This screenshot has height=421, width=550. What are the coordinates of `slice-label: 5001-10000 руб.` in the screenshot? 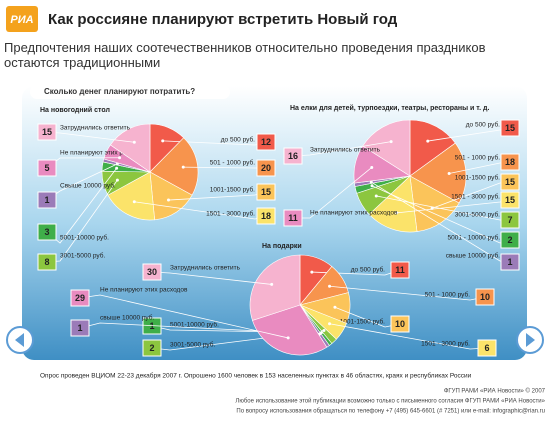 It's located at (194, 325).